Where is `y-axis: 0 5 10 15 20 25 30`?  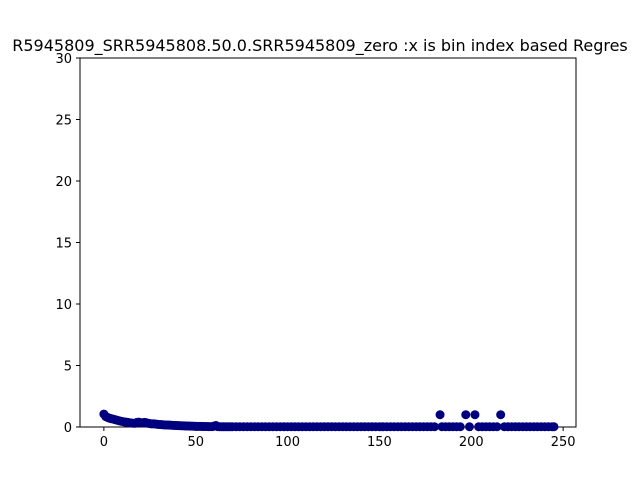
y-axis: 0 5 10 15 20 25 30 is located at coordinates (67, 244).